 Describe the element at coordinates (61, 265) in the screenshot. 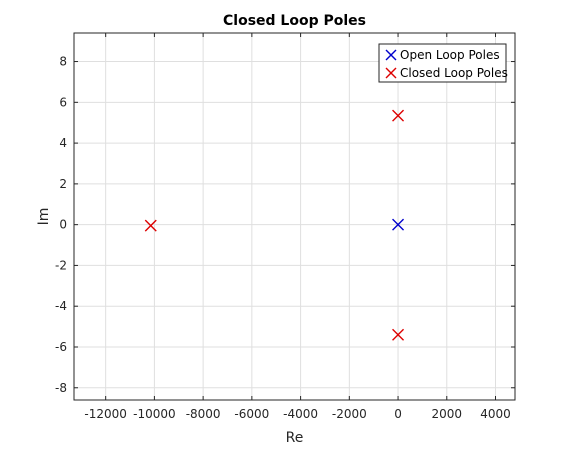

I see `y-tick-label: -2` at that location.